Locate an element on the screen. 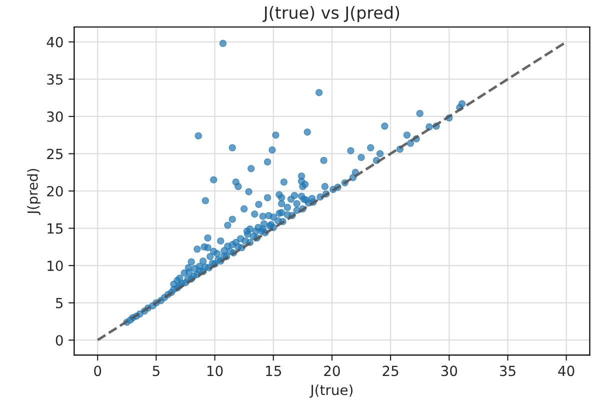 The height and width of the screenshot is (409, 608). x-tick-label: 25 is located at coordinates (390, 371).